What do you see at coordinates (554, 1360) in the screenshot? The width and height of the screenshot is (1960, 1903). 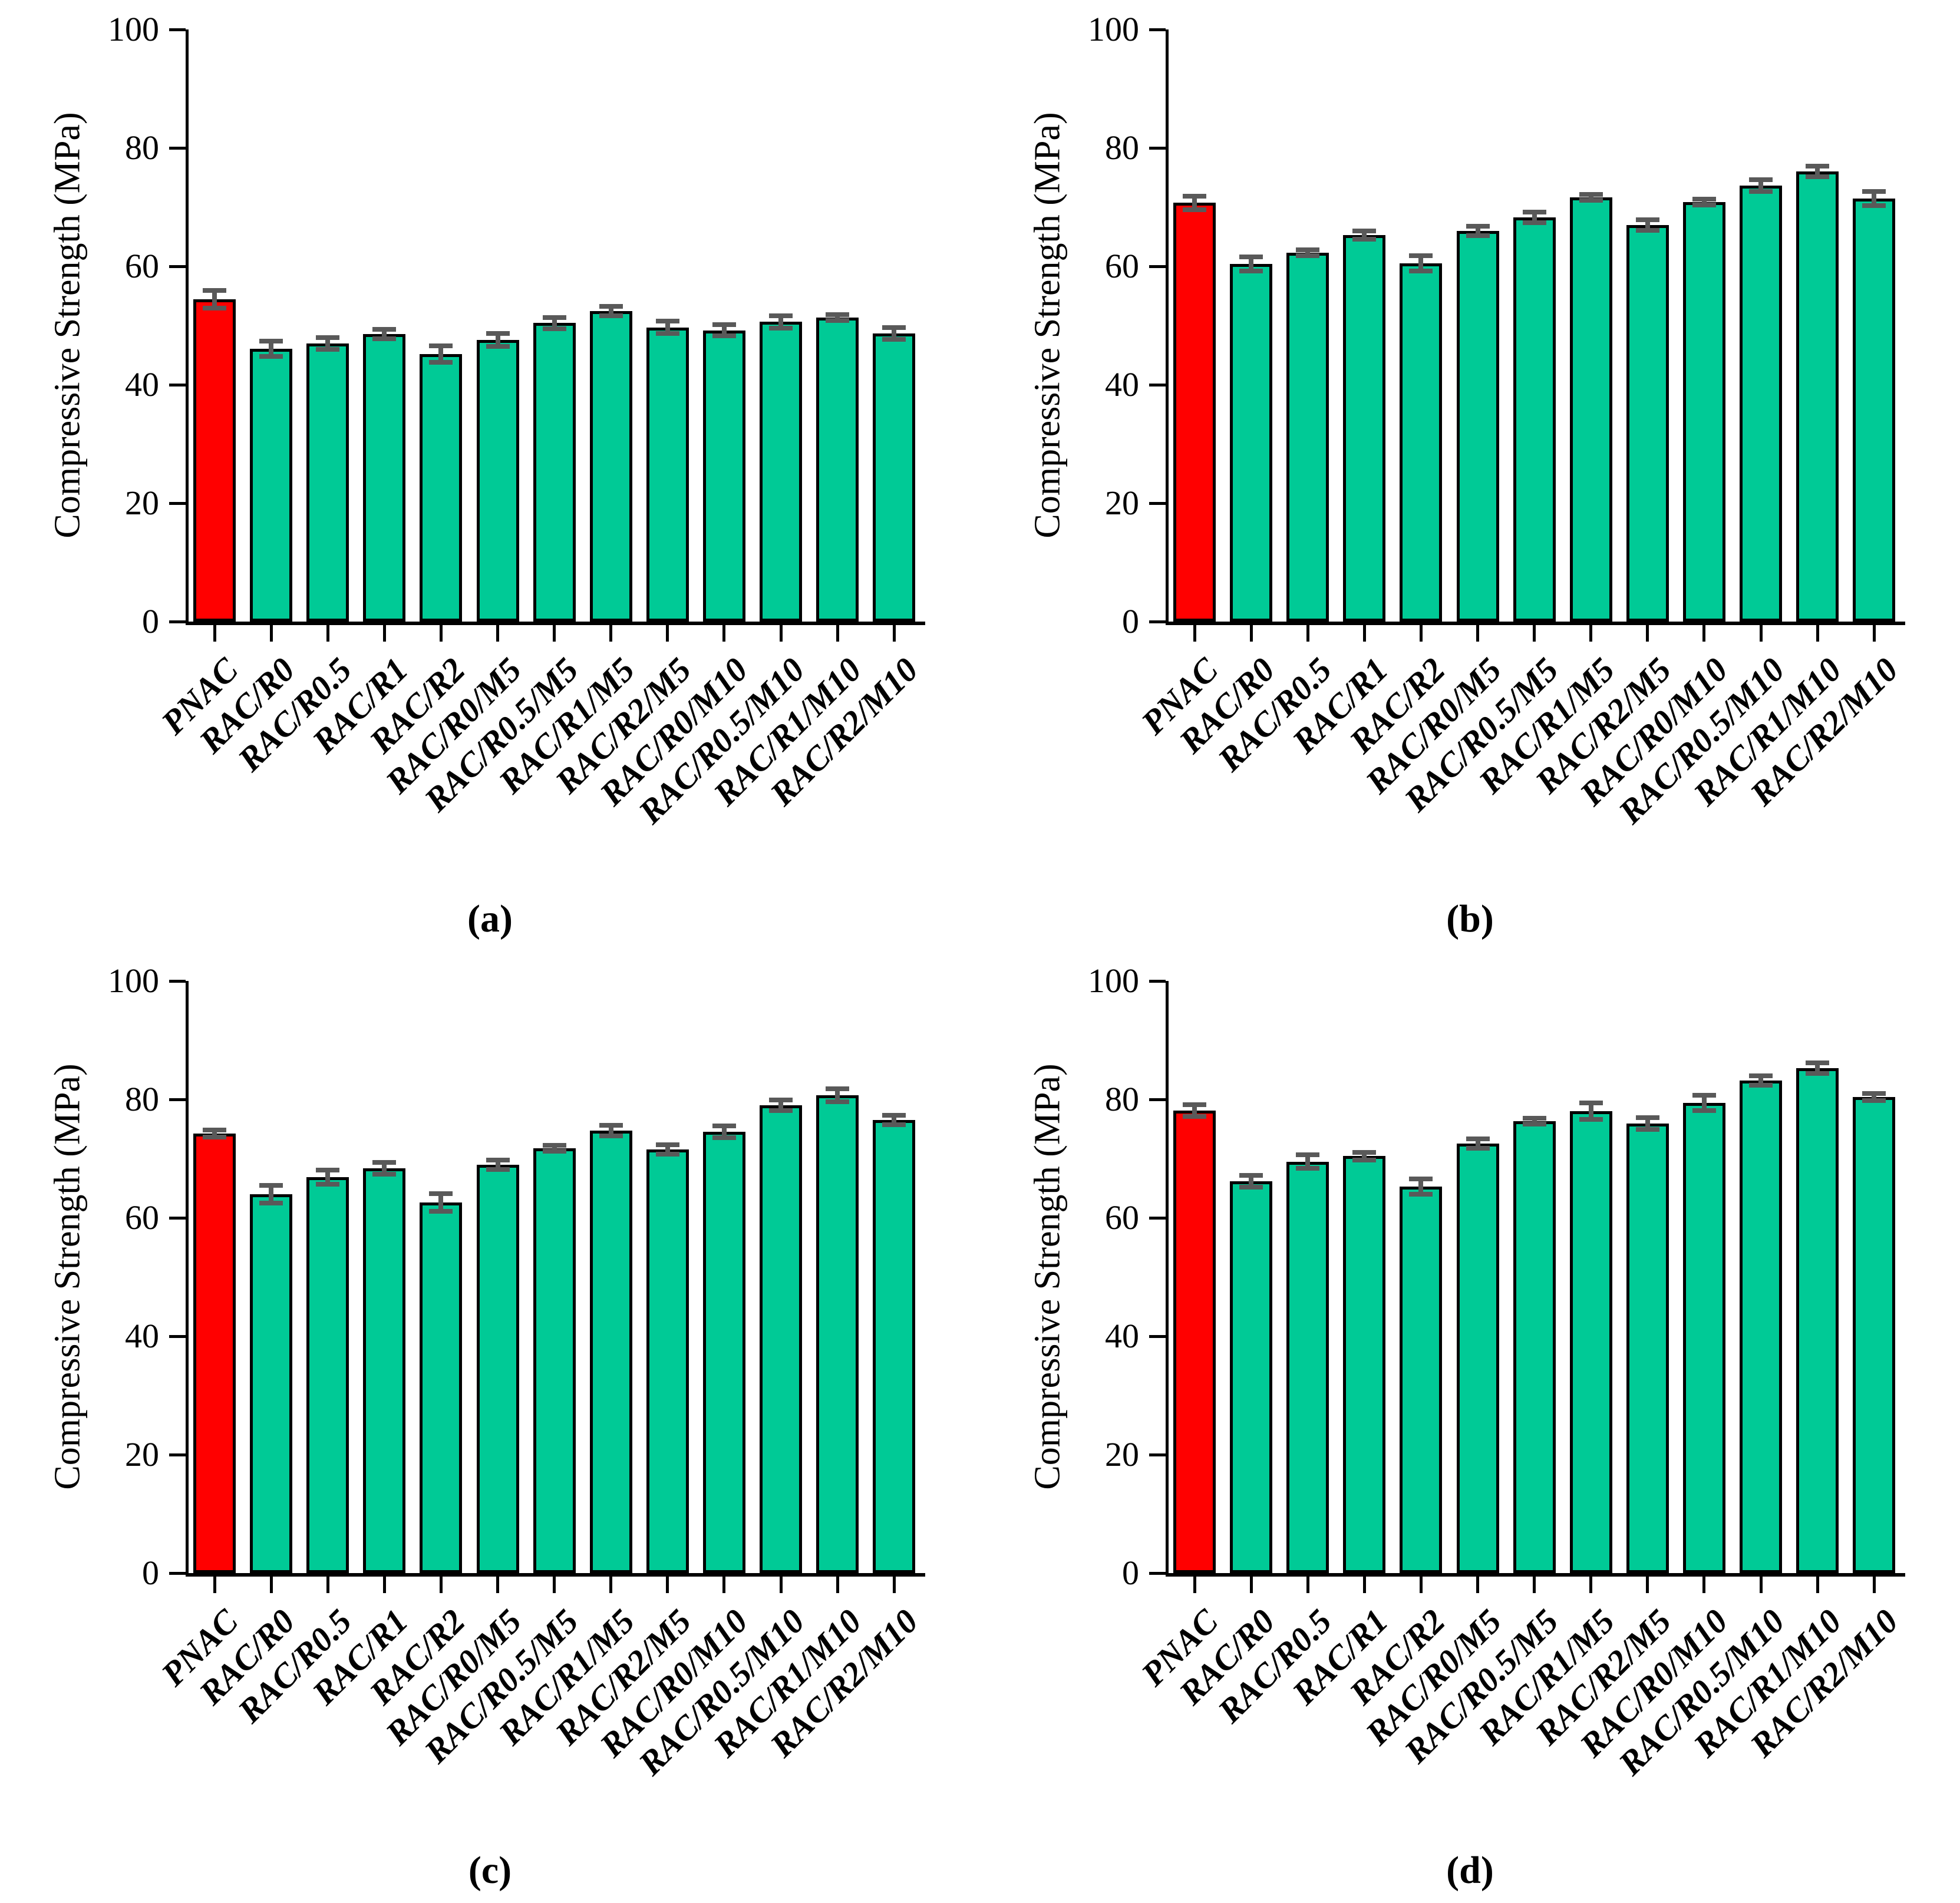 I see `bar-RAC-R0.5-M5` at bounding box center [554, 1360].